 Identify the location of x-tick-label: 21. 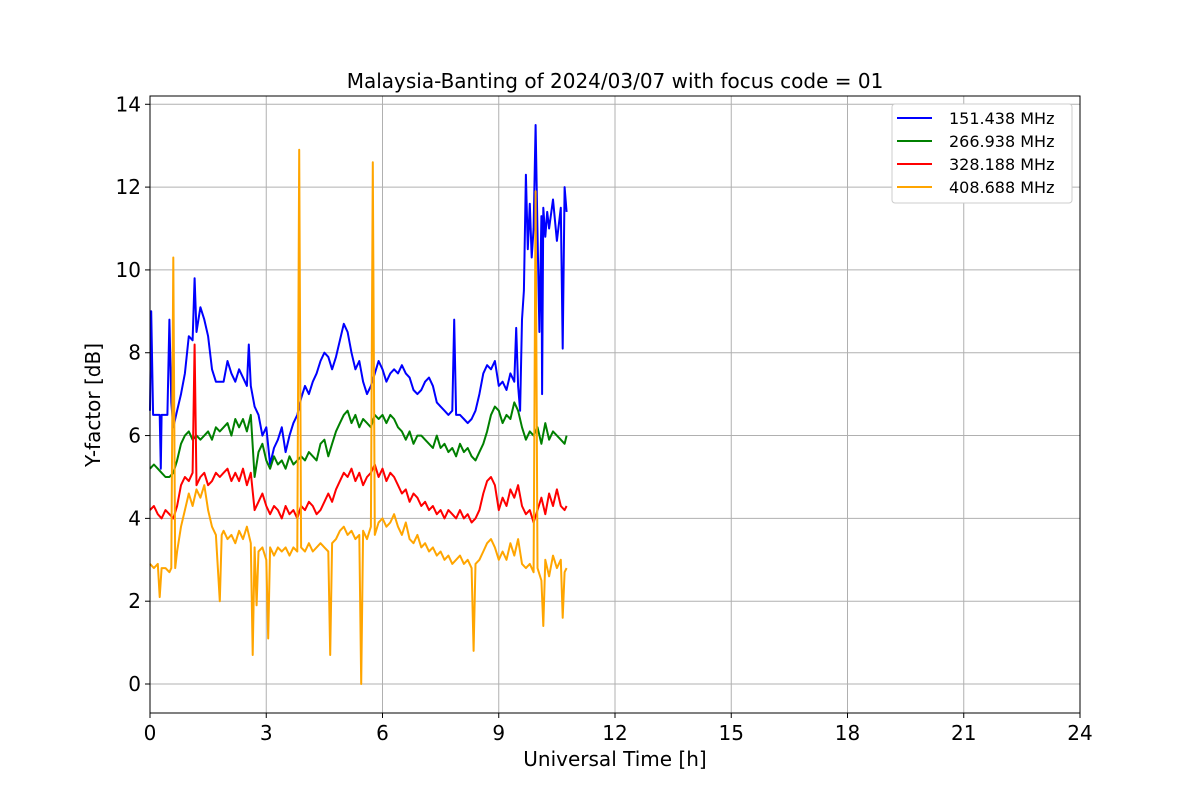
(963, 733).